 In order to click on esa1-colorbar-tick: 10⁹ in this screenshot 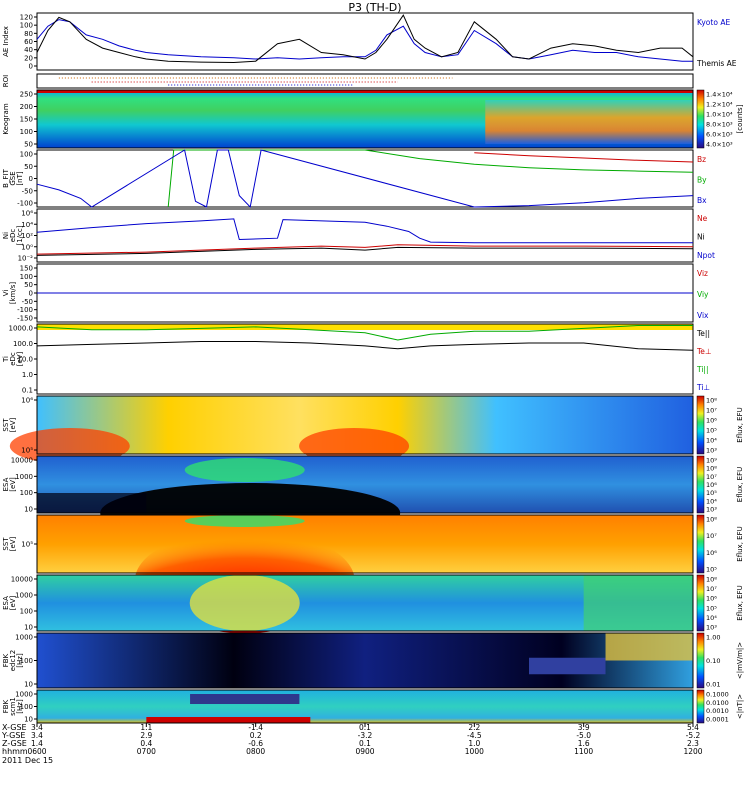, I will do `click(711, 461)`.